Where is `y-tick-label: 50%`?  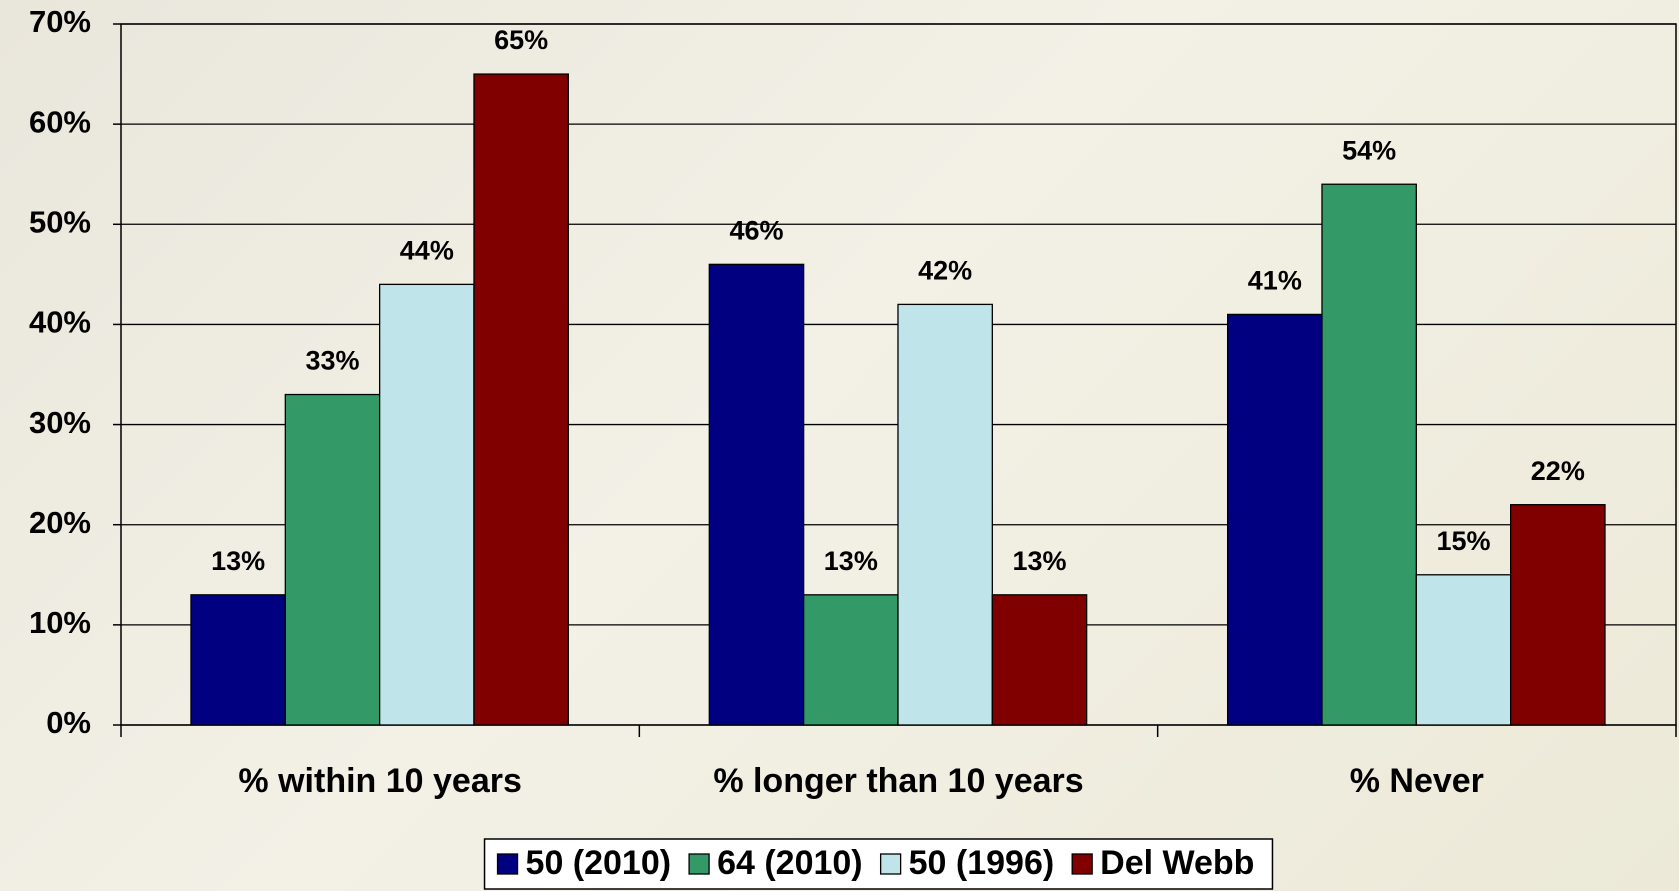 y-tick-label: 50% is located at coordinates (60, 221).